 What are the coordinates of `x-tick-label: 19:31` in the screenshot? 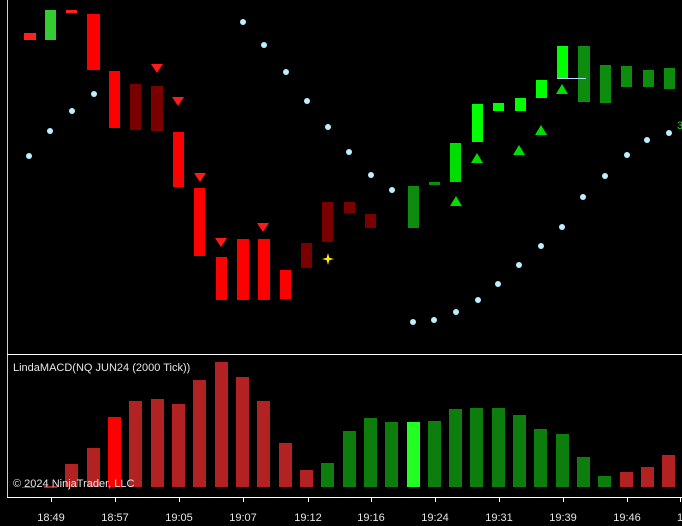 It's located at (499, 518).